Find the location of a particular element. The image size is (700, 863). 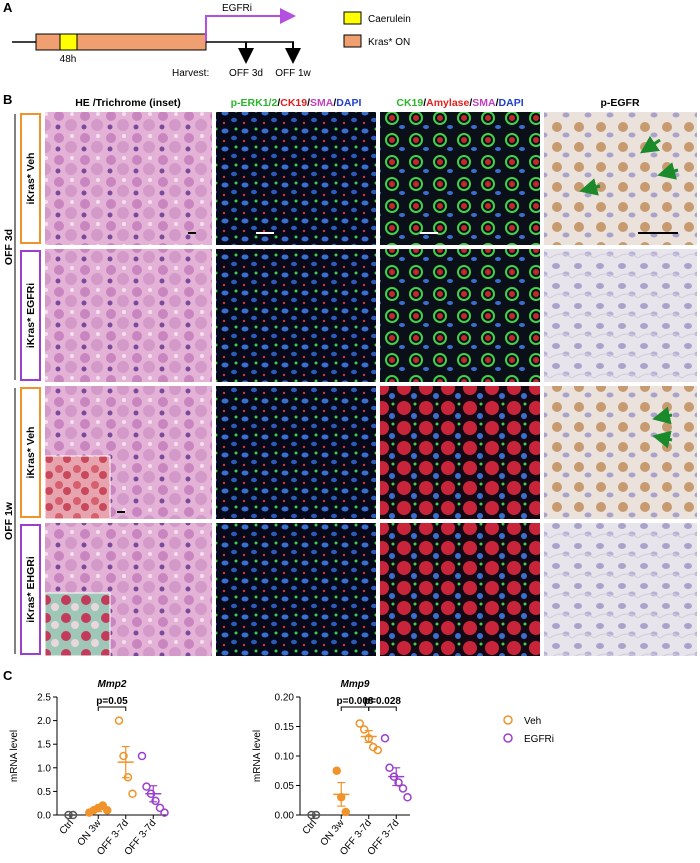

timepoint: OFF 3d is located at coordinates (246, 73).